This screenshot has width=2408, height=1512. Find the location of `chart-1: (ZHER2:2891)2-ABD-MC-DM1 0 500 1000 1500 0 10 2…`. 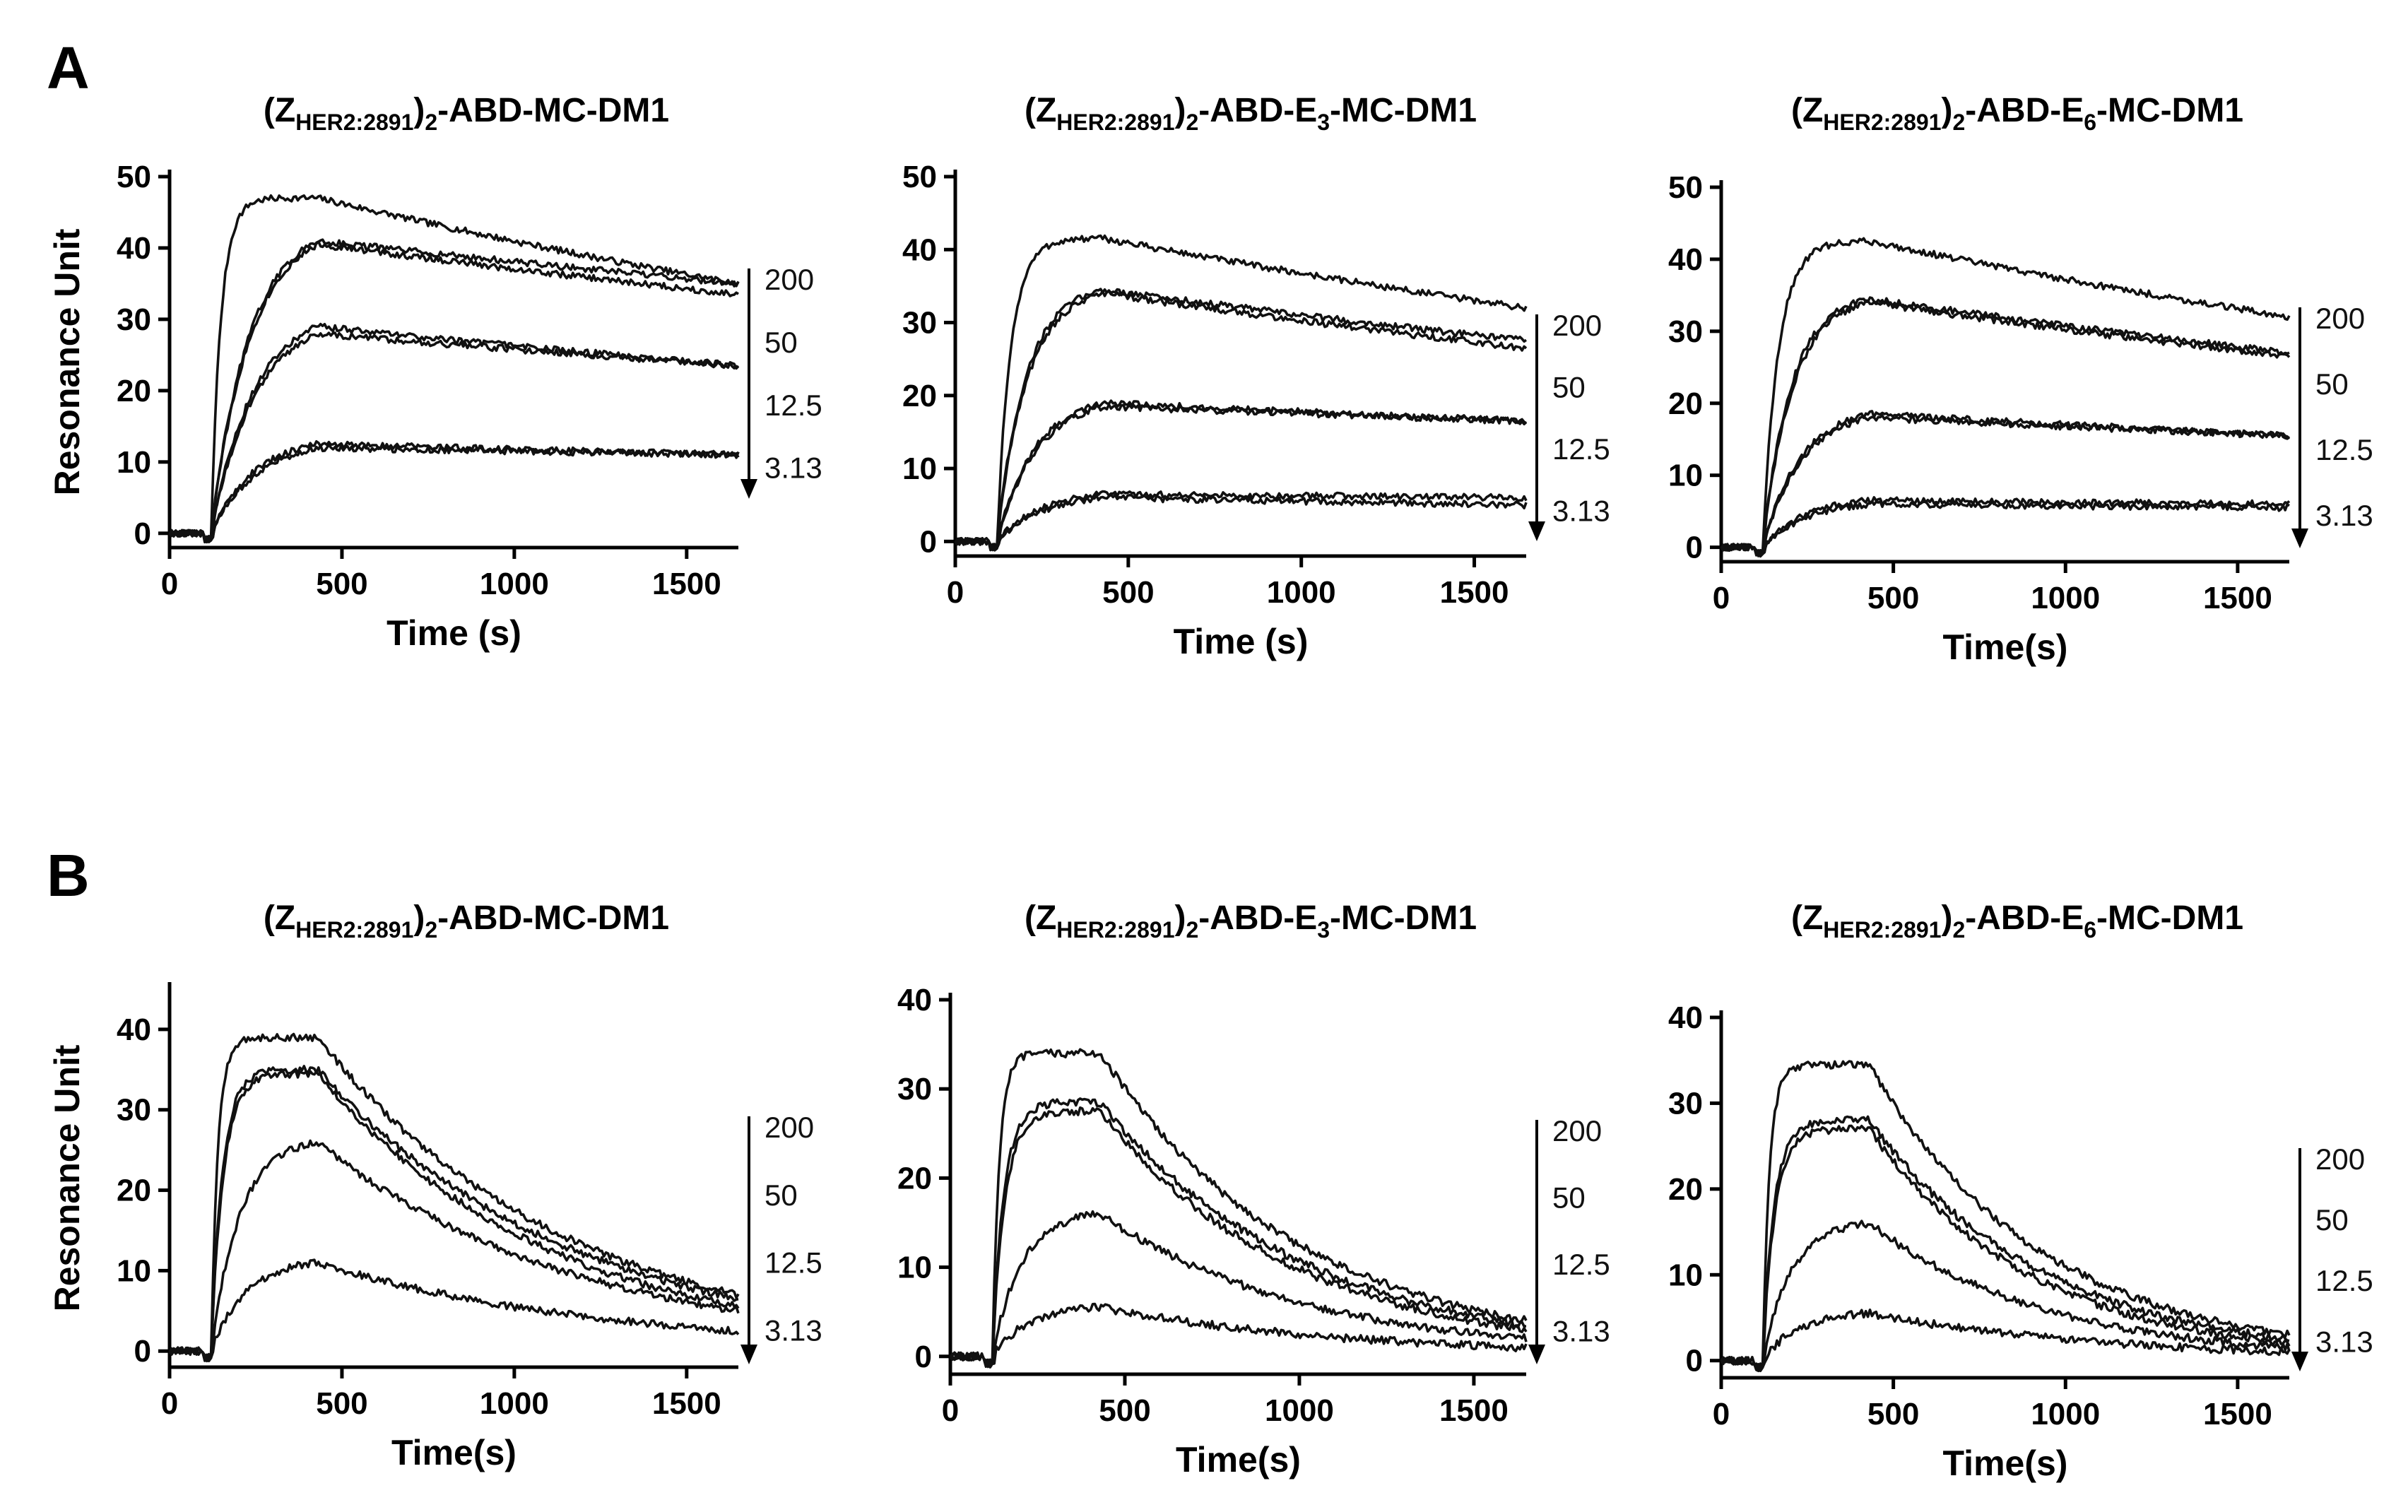

chart-1: (ZHER2:2891)2-ABD-MC-DM1 0 500 1000 1500 0 10 2… is located at coordinates (434, 373).